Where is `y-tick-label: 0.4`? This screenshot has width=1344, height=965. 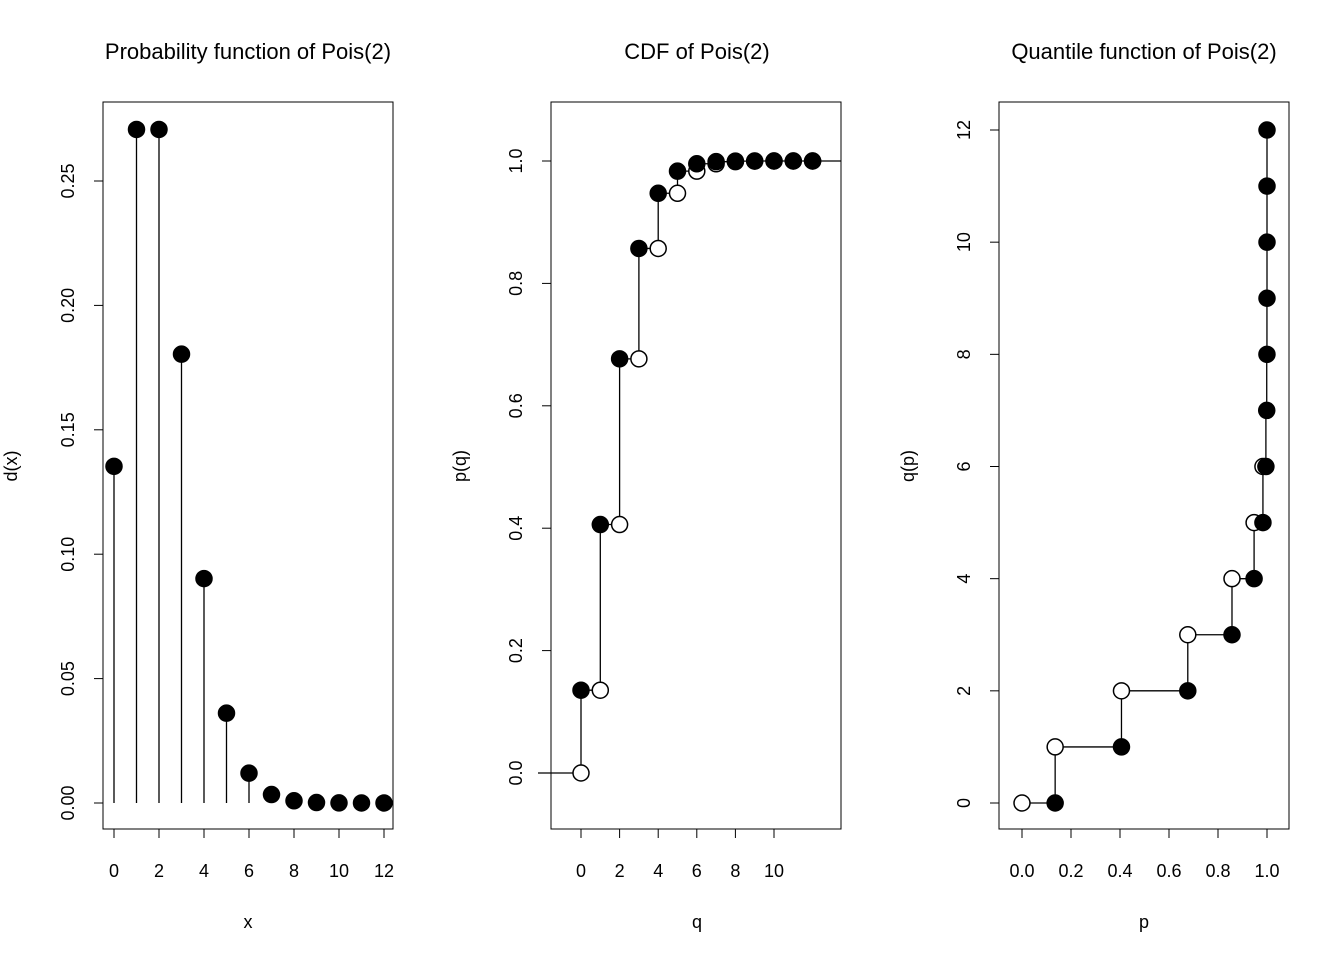
y-tick-label: 0.4 is located at coordinates (516, 528).